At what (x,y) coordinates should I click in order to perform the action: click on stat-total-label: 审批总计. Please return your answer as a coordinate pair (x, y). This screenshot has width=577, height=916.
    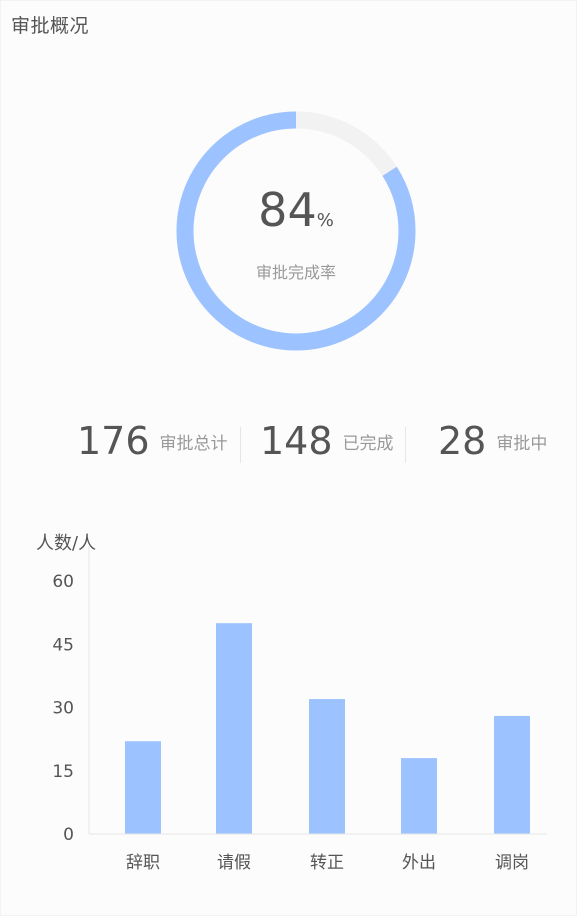
    Looking at the image, I should click on (193, 443).